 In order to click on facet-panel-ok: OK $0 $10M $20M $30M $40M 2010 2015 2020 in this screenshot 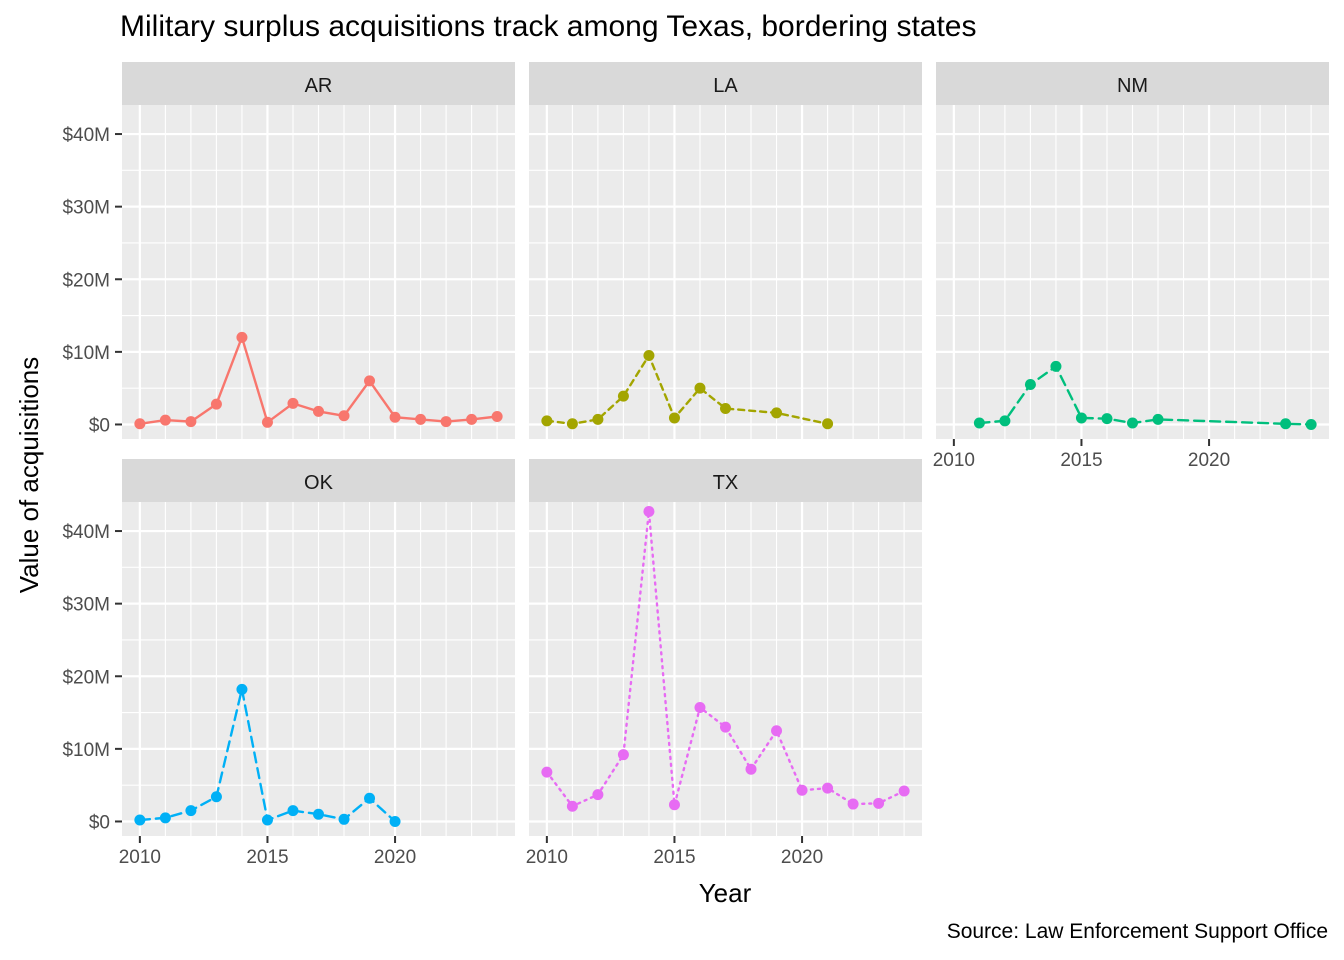, I will do `click(288, 663)`.